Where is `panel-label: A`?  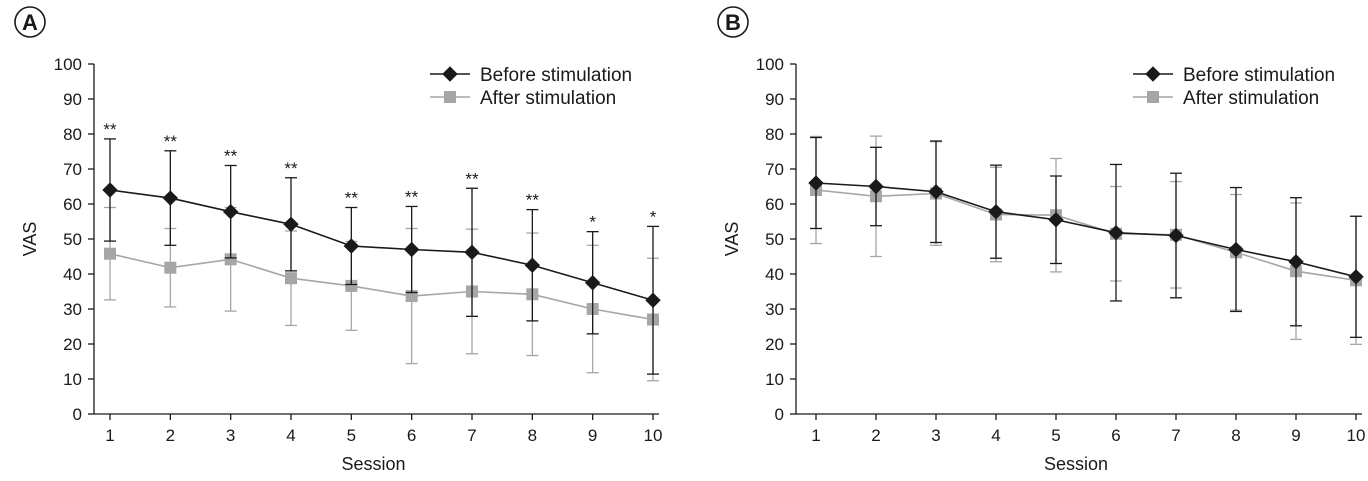
panel-label: A is located at coordinates (30, 22).